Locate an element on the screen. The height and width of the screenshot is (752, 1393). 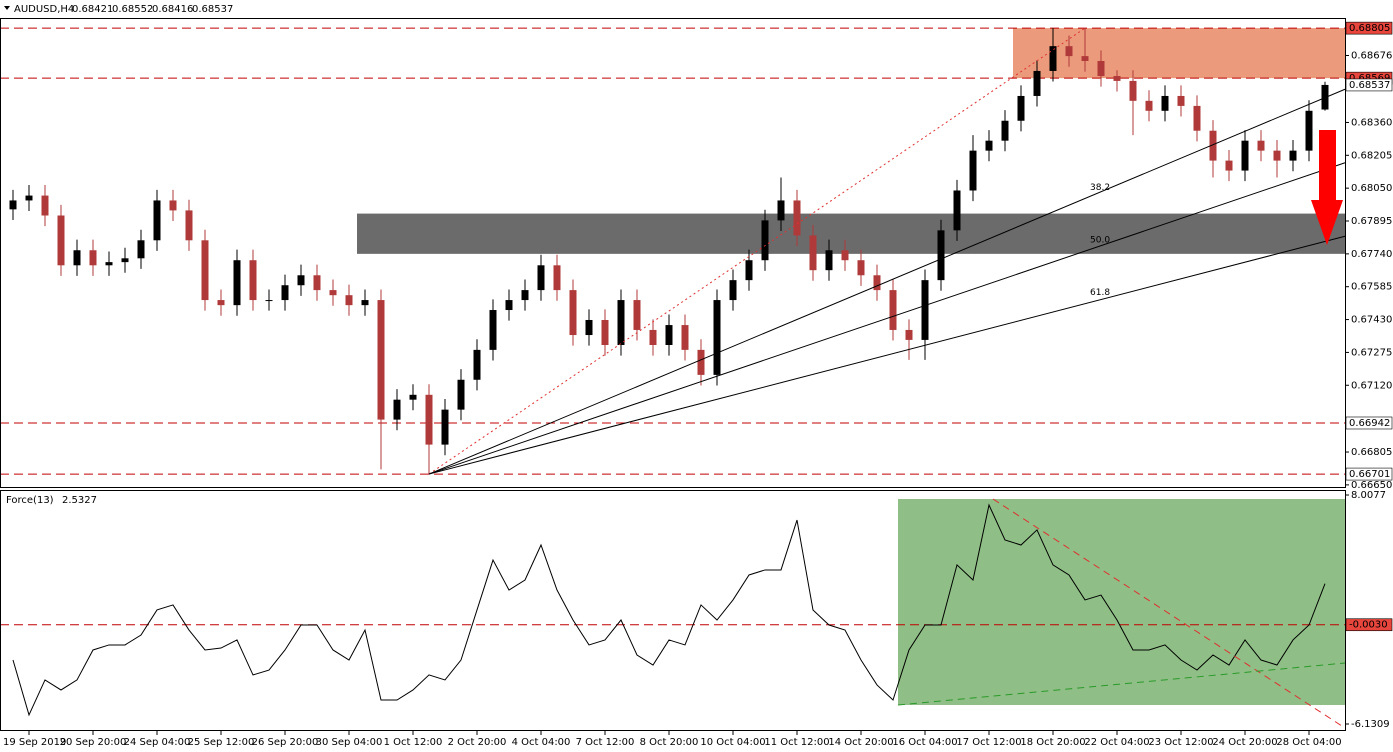
force-title: Force(13) is located at coordinates (30, 500).